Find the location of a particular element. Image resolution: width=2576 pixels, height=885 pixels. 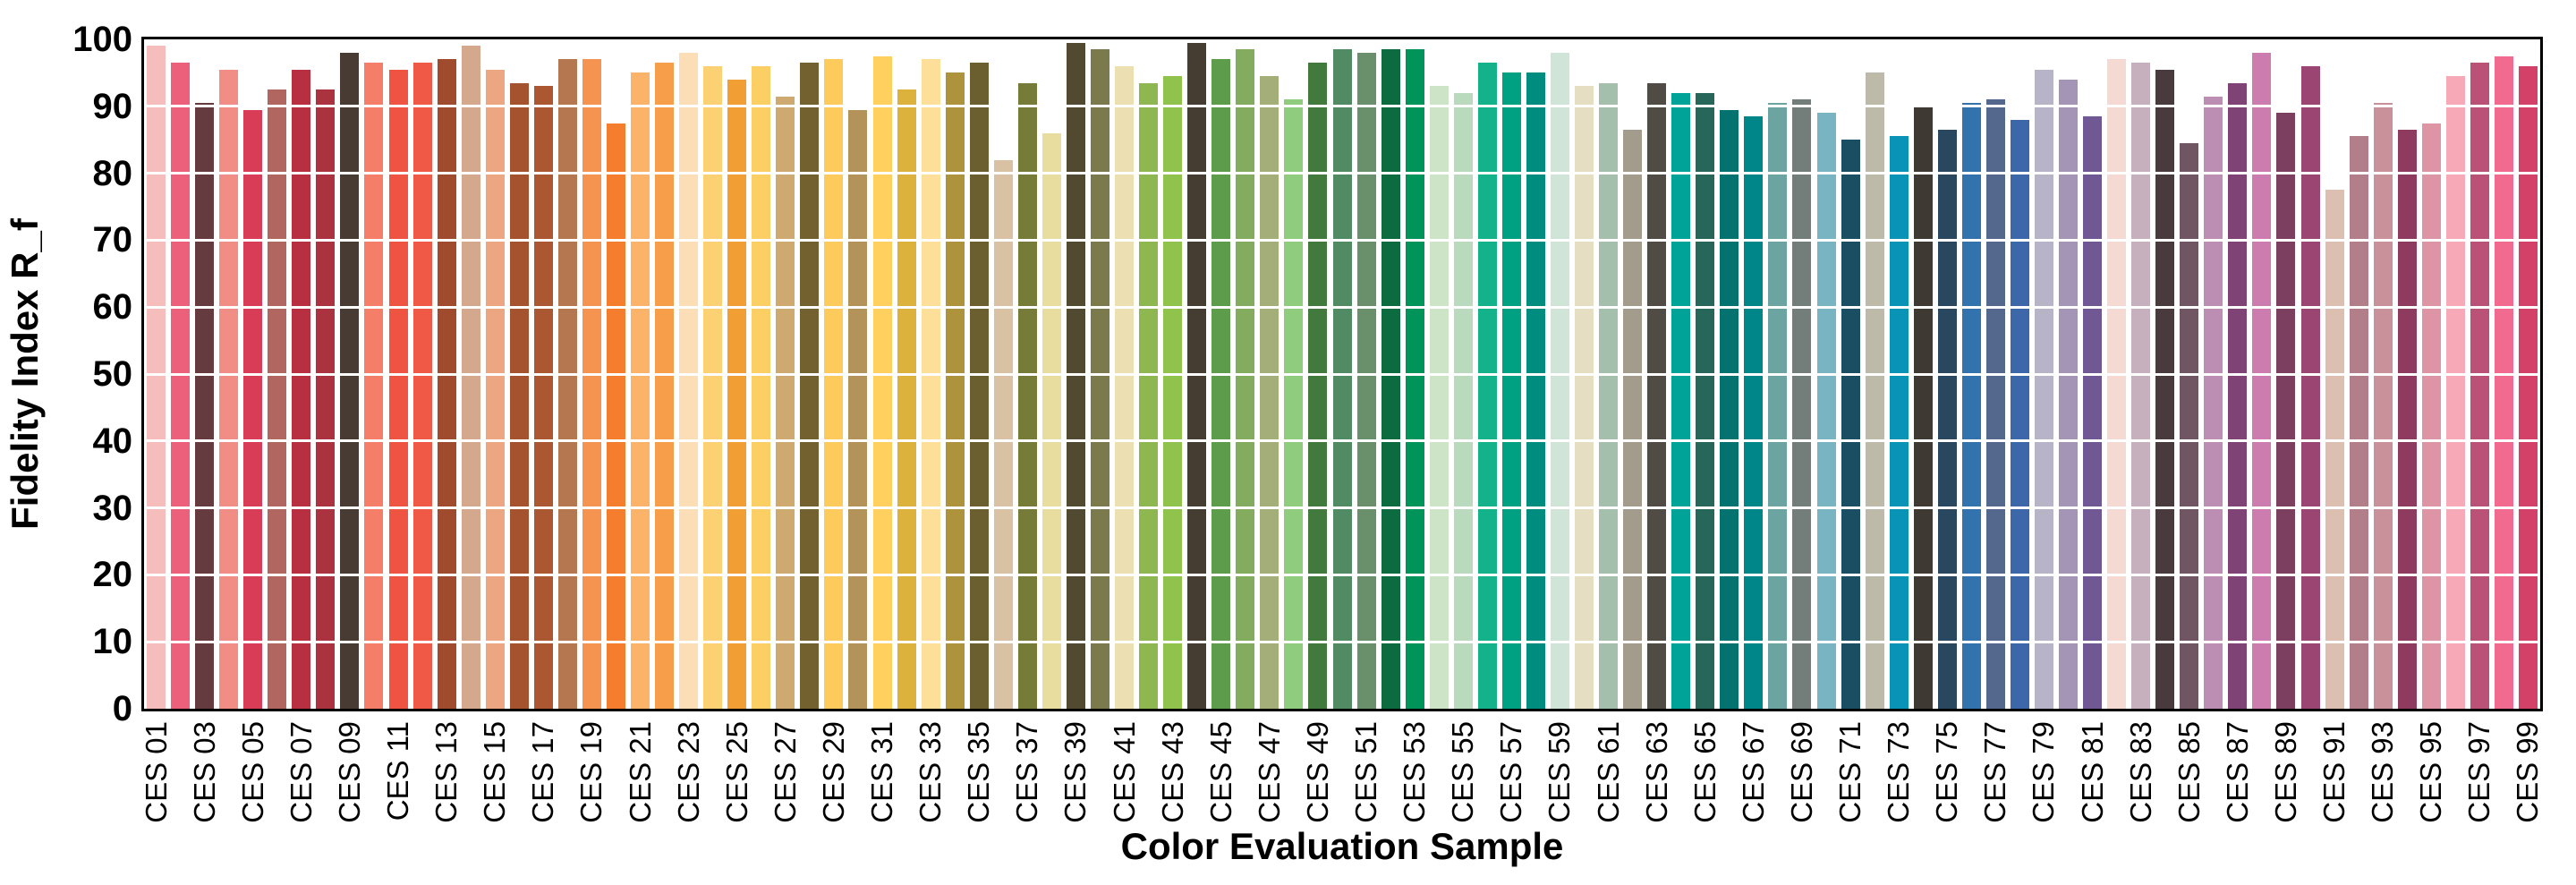

y-tick-label-40: 40 is located at coordinates (112, 441).